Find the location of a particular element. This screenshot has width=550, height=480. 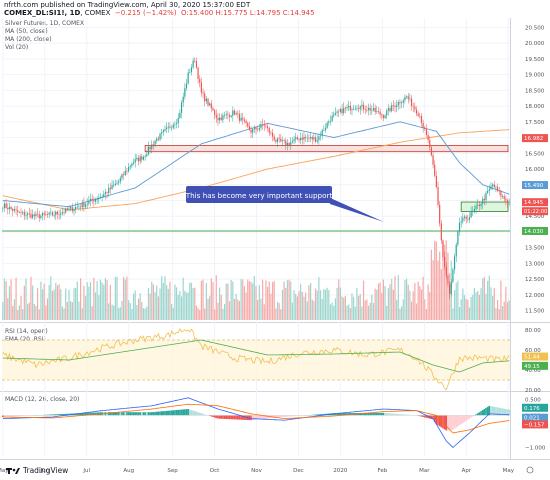

y-tick-label: 20.000 is located at coordinates (535, 44).